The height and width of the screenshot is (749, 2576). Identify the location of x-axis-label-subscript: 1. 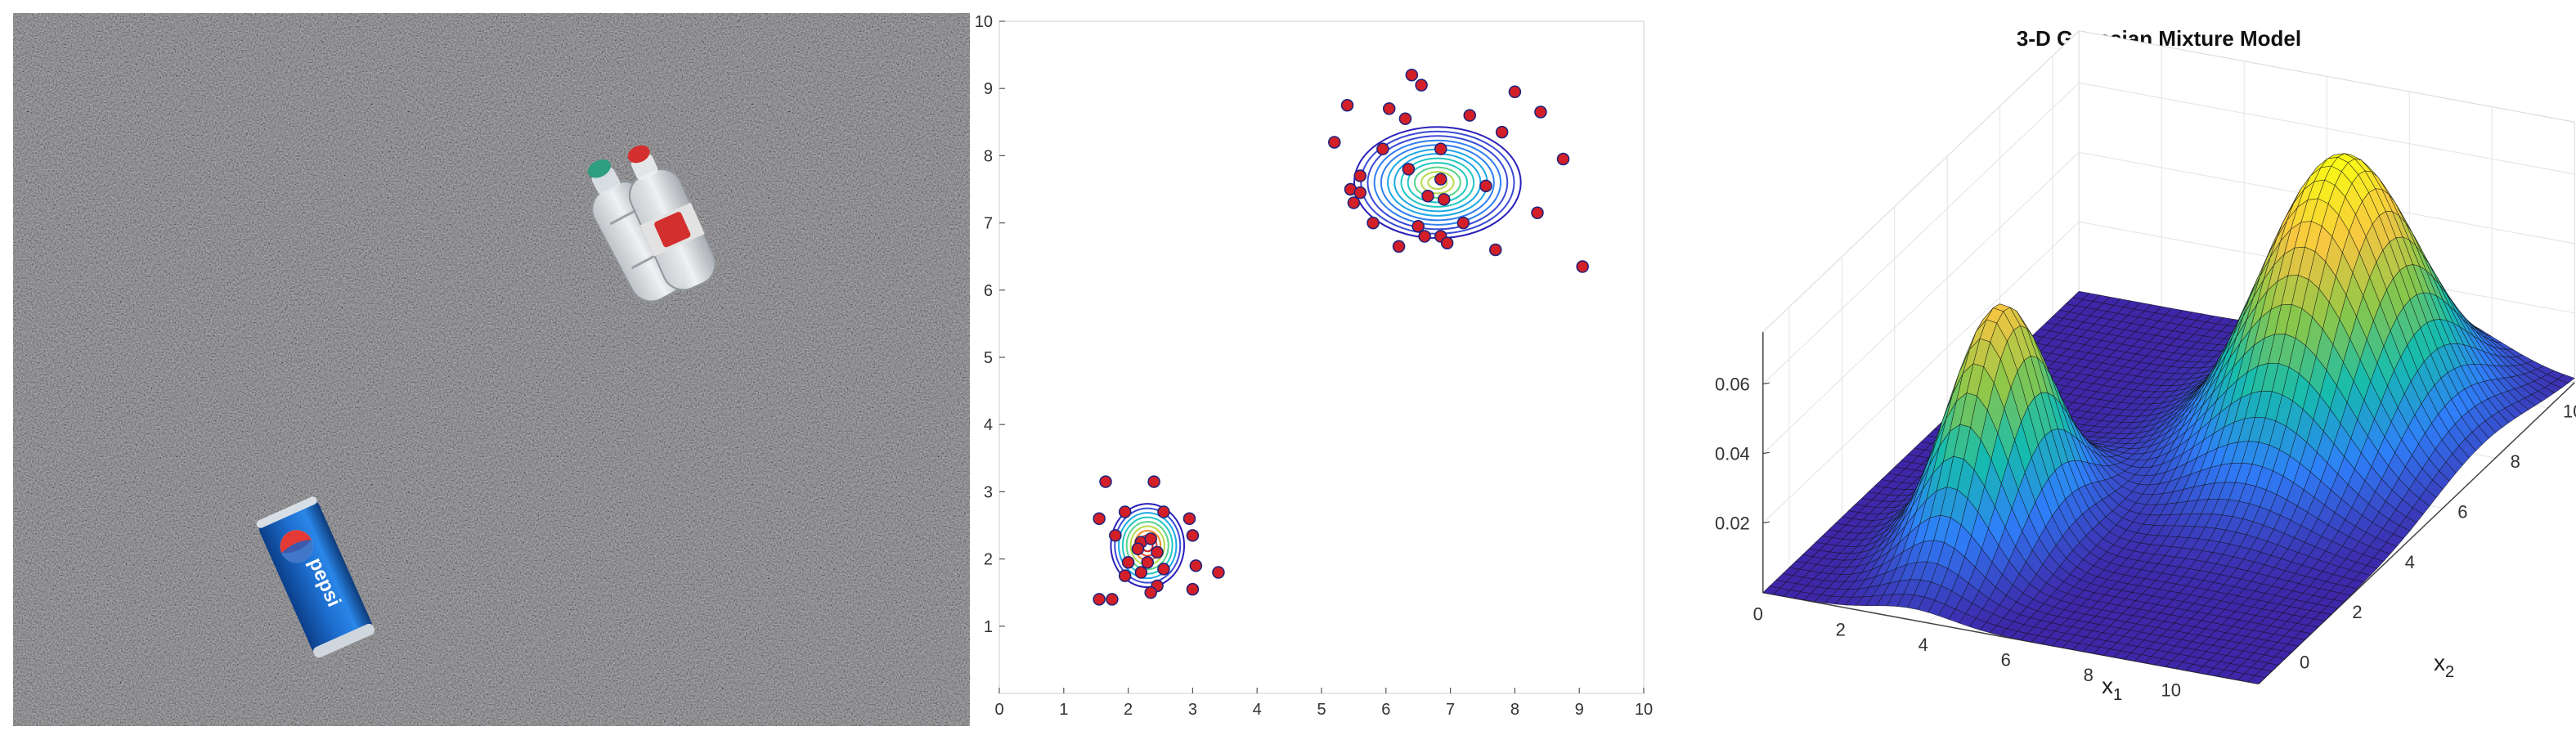
(2118, 695).